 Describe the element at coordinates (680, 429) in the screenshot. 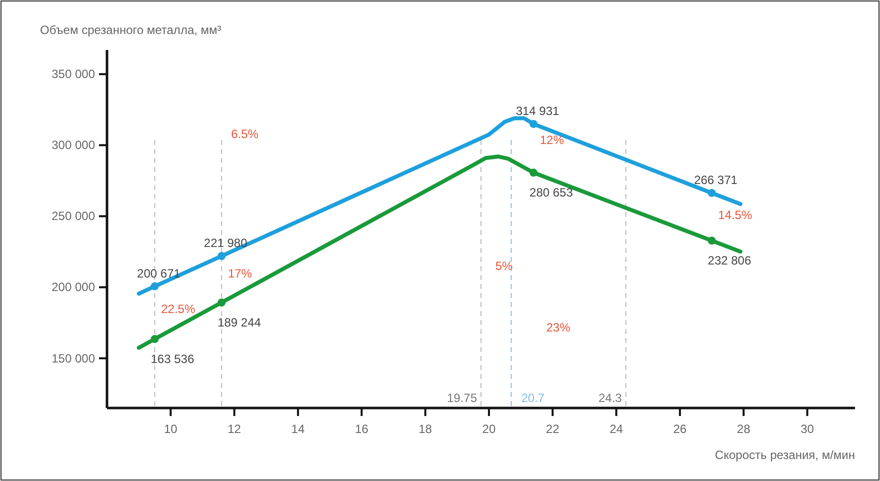

I see `x-tick-label: 26` at that location.